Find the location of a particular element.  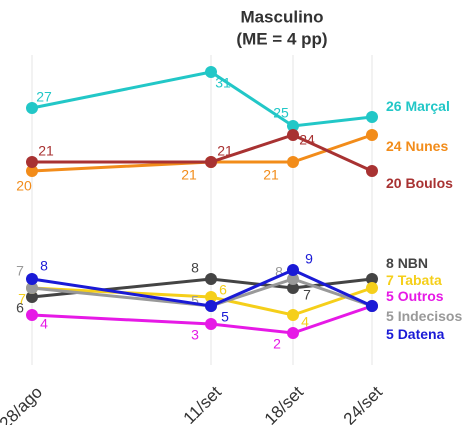

data-label: 31 is located at coordinates (223, 83).